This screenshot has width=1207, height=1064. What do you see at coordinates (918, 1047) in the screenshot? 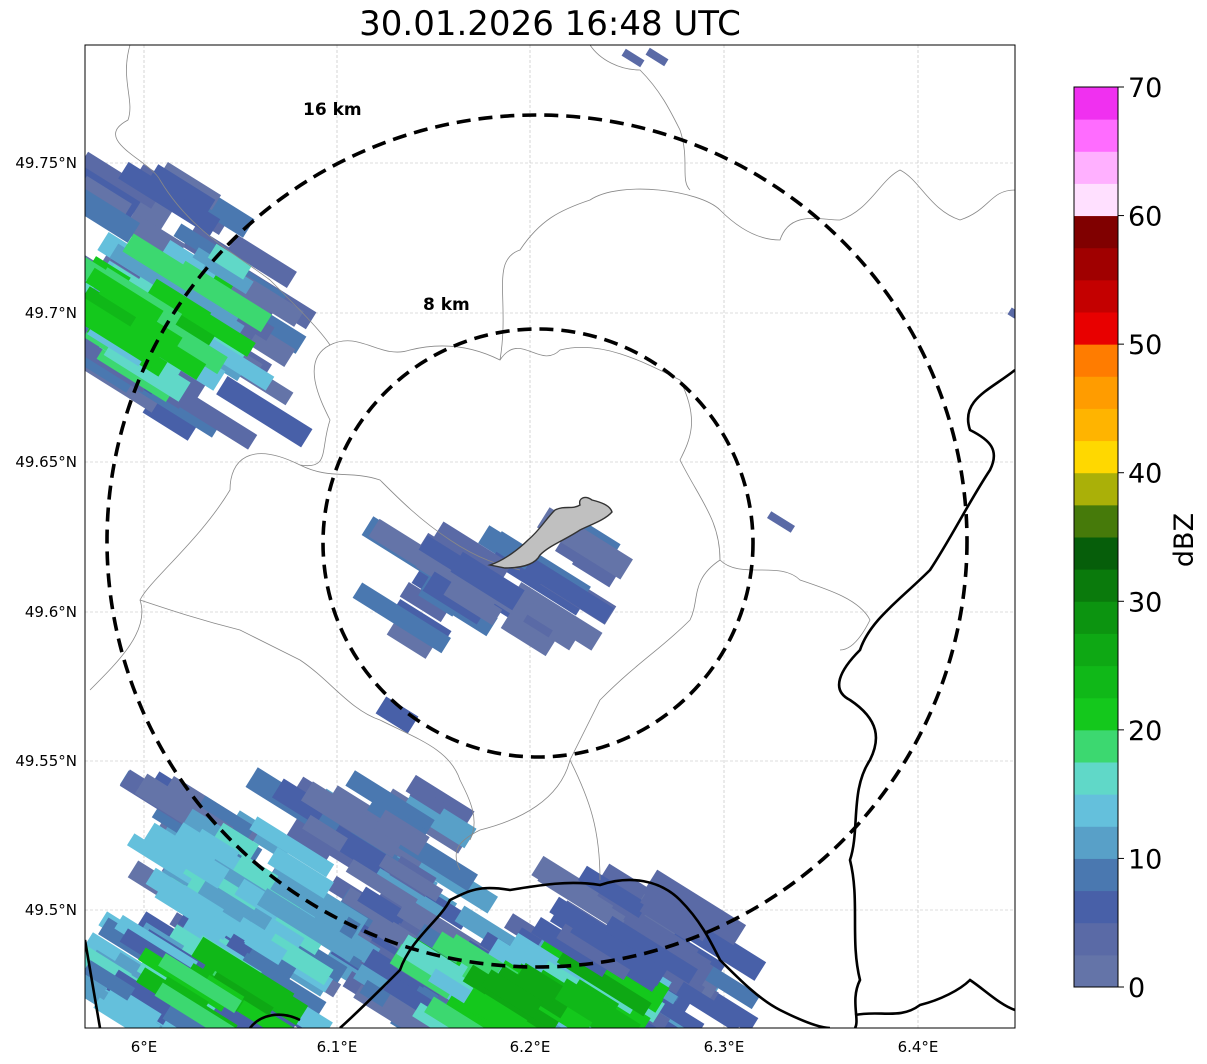
I see `x-tick-label: 6.4°E` at bounding box center [918, 1047].